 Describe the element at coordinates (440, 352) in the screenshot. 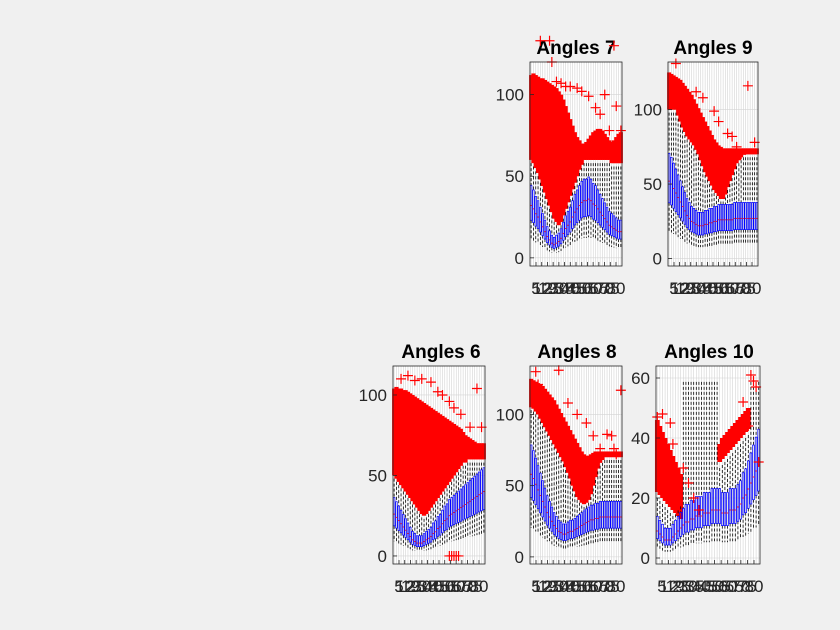

I see `subplot-title: Angles 6` at that location.